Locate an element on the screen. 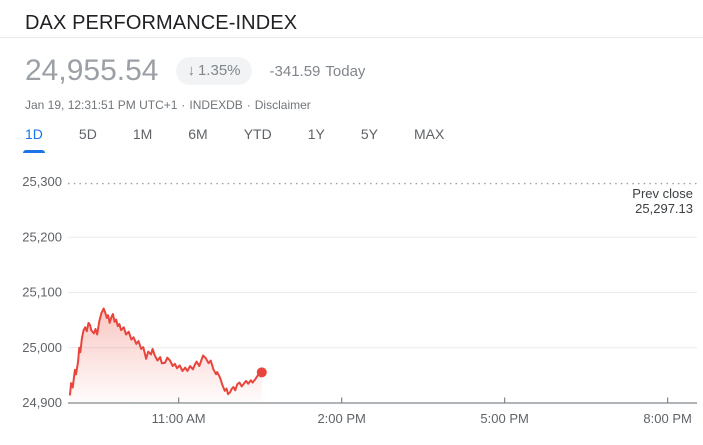 This screenshot has height=445, width=703. y-axis-label: 25,100 is located at coordinates (42, 292).